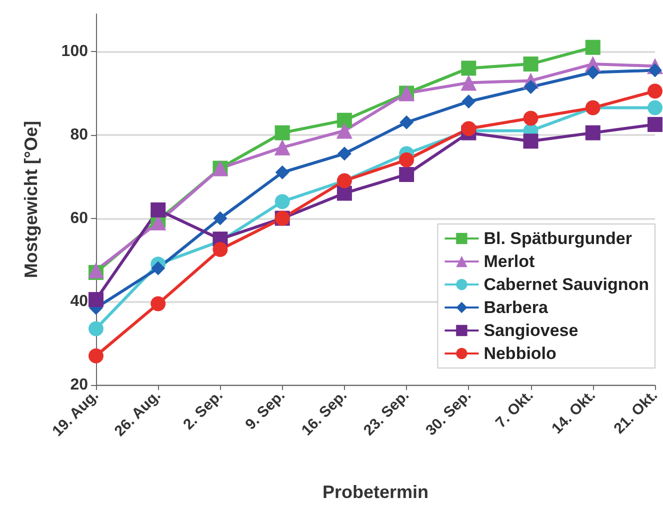 This screenshot has width=663, height=513. I want to click on legend-label: Nebbiolo, so click(520, 353).